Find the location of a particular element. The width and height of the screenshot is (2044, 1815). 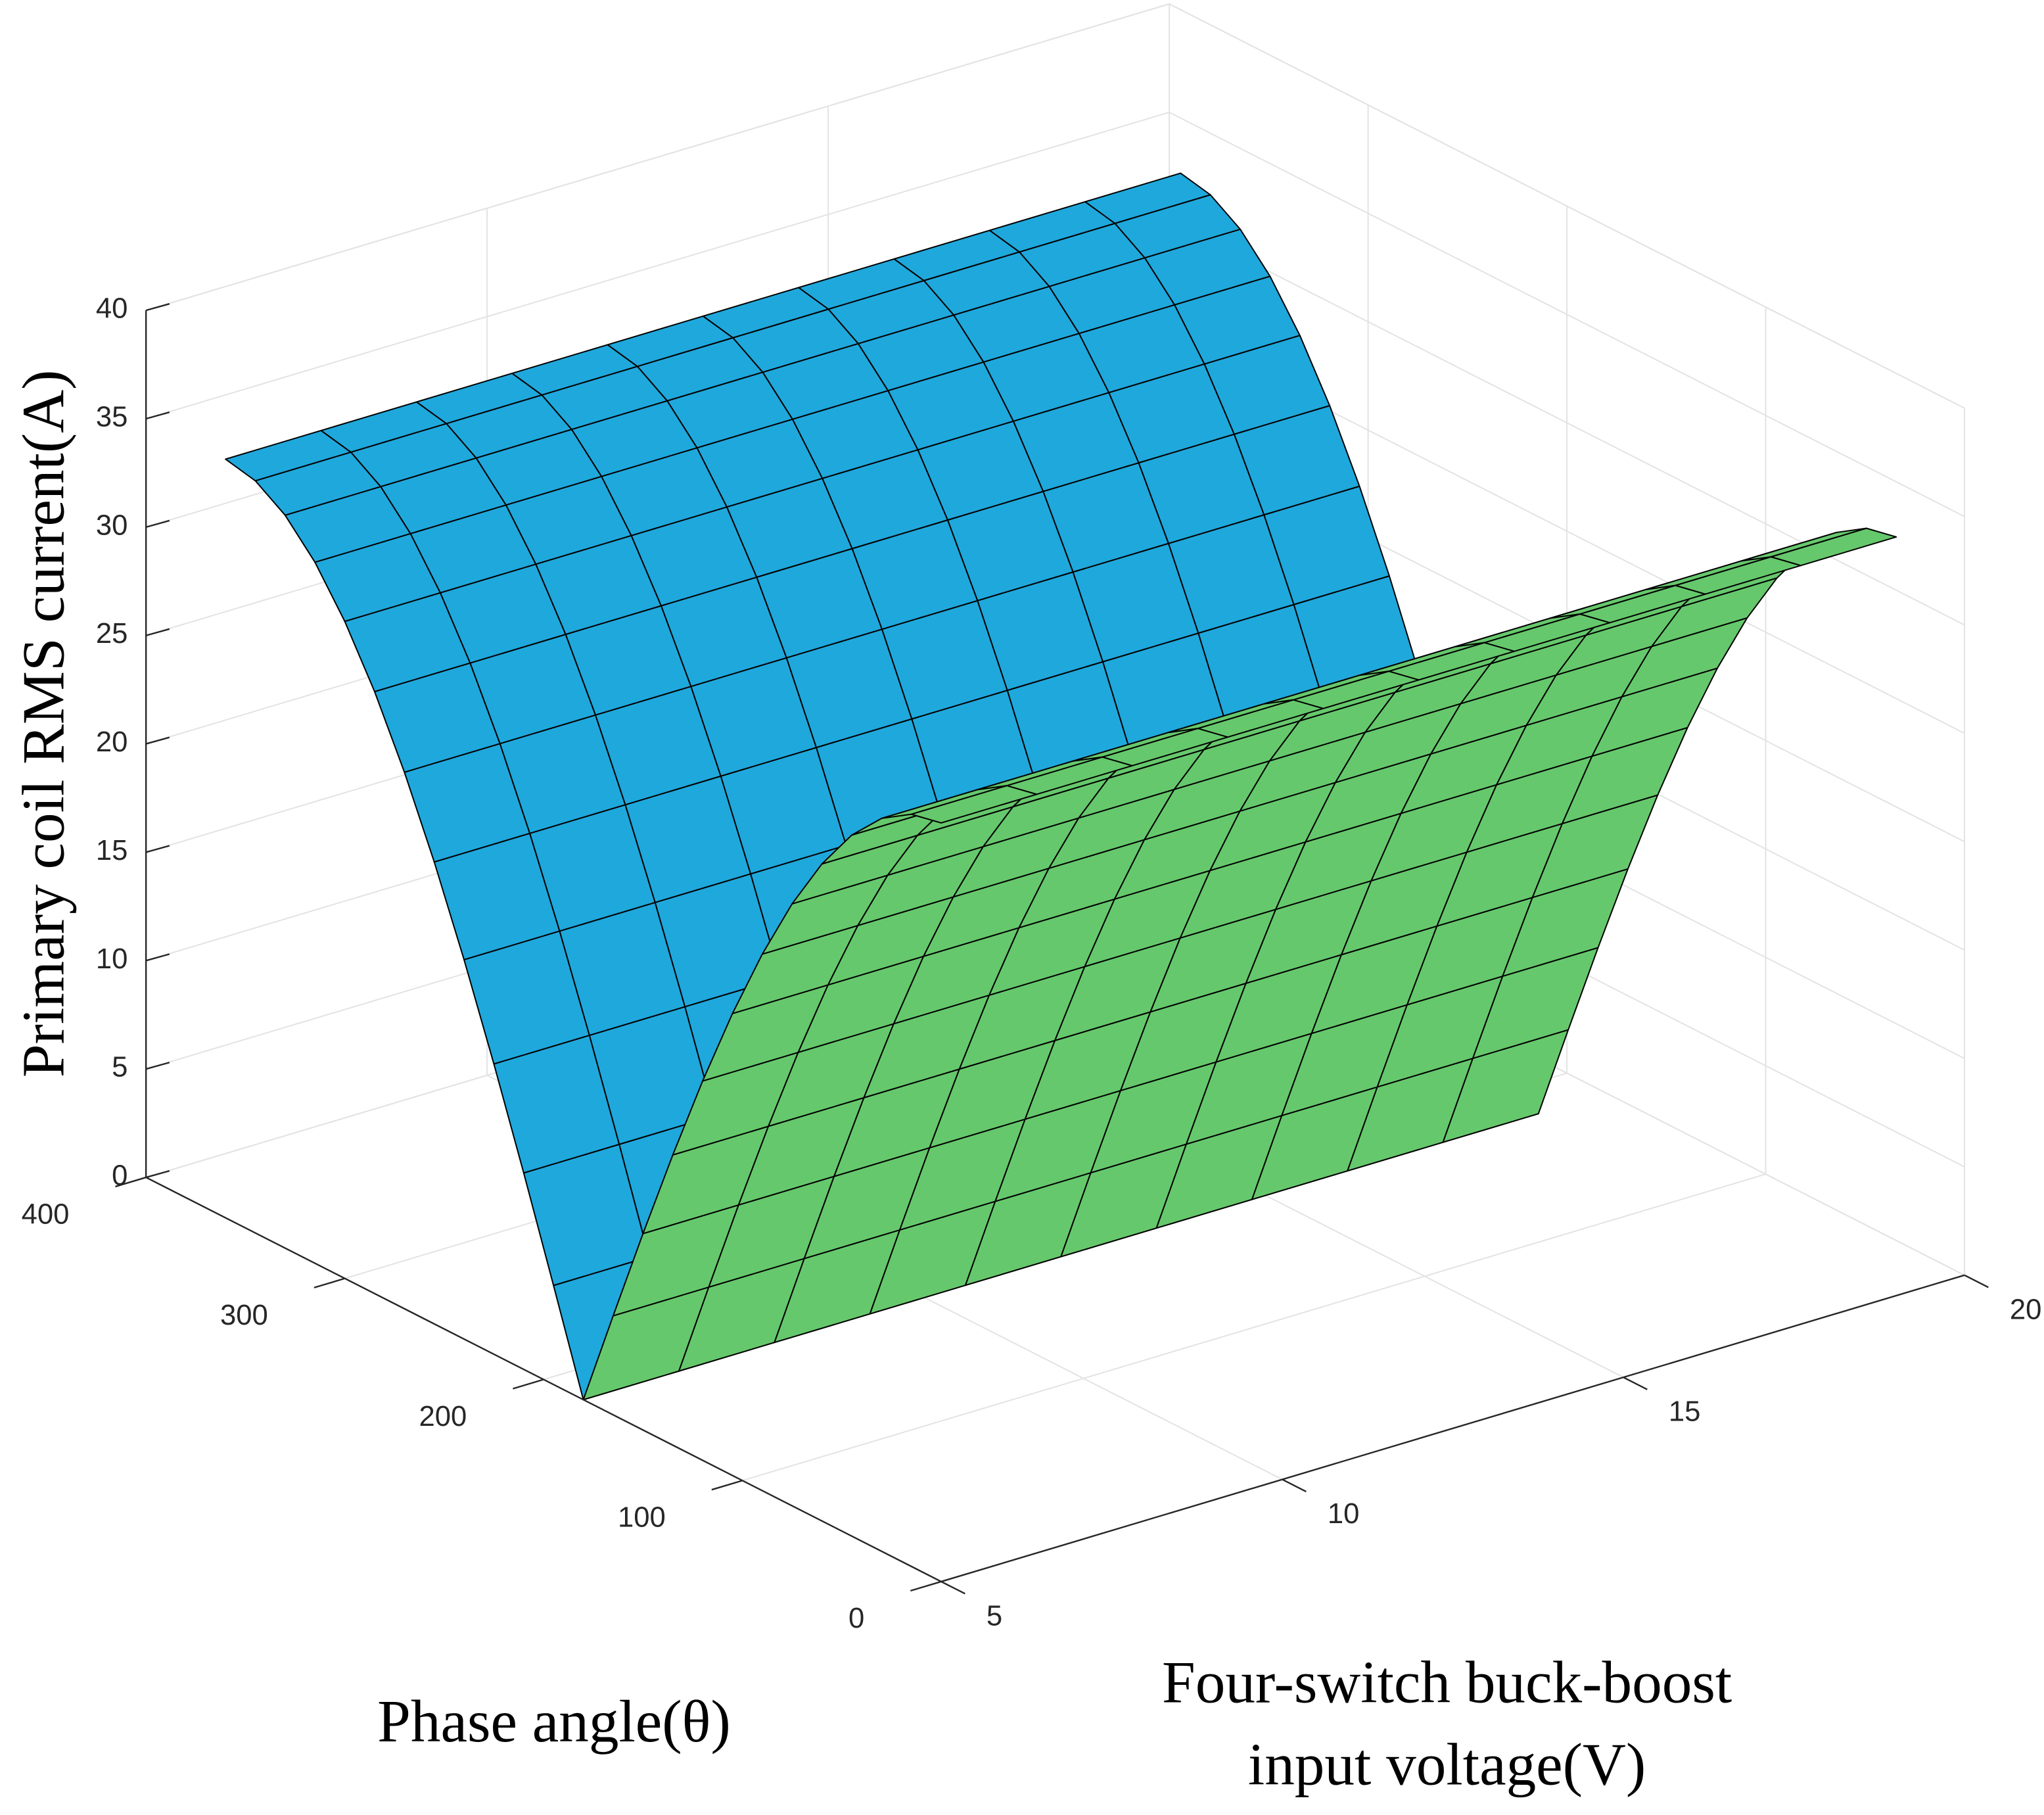

z-tick-label: 10 is located at coordinates (112, 959).